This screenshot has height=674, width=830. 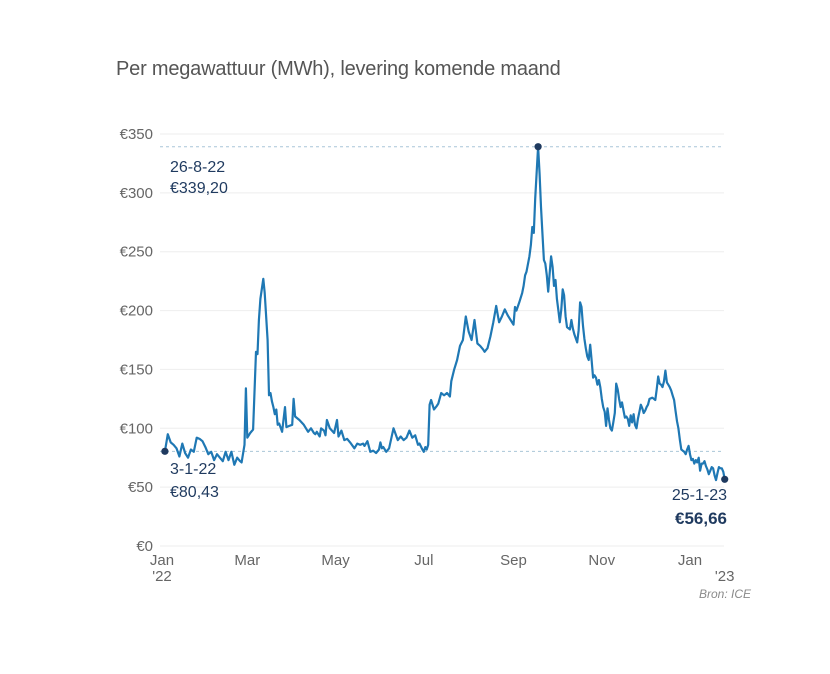 What do you see at coordinates (513, 560) in the screenshot?
I see `x-tick-label: Sep` at bounding box center [513, 560].